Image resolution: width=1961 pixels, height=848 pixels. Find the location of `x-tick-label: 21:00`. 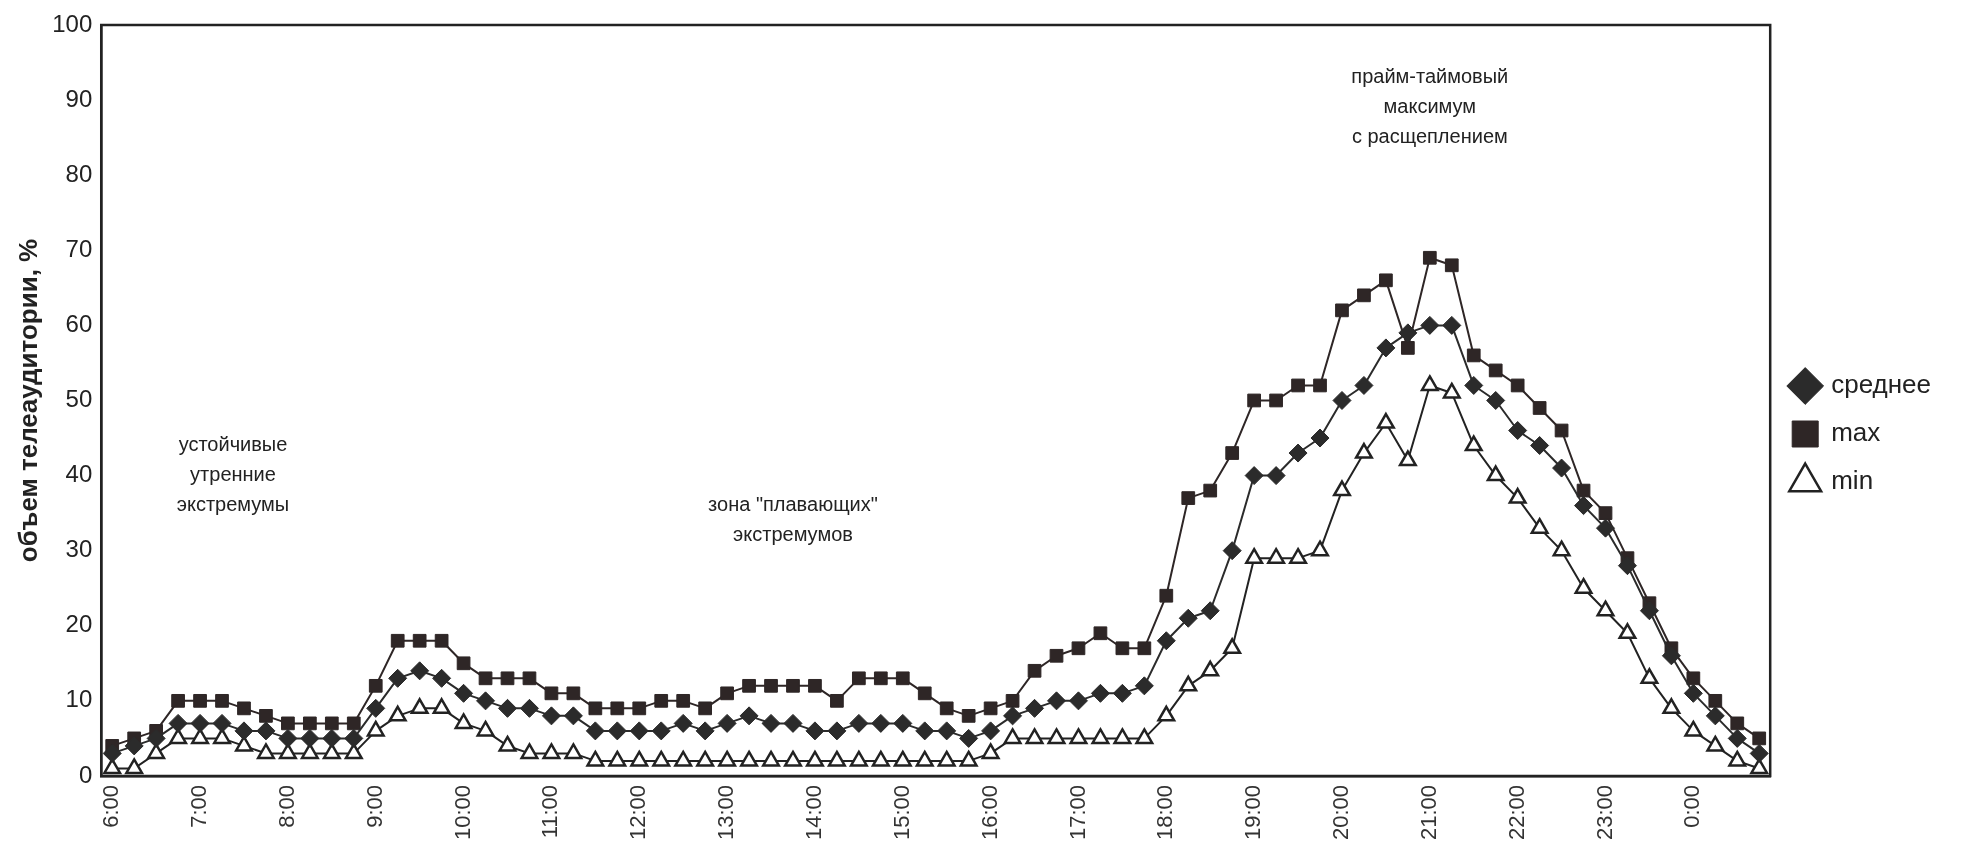

x-tick-label: 21:00 is located at coordinates (1428, 812).